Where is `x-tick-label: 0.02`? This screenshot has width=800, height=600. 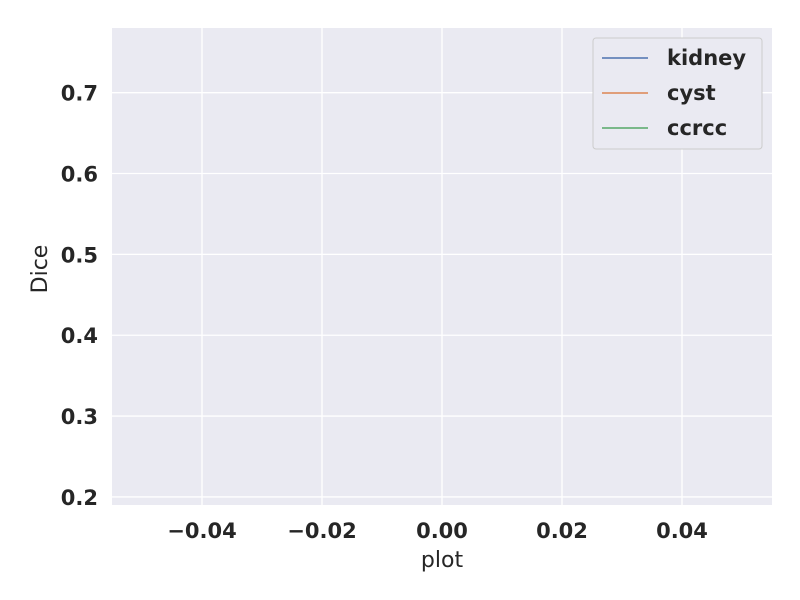
x-tick-label: 0.02 is located at coordinates (562, 531).